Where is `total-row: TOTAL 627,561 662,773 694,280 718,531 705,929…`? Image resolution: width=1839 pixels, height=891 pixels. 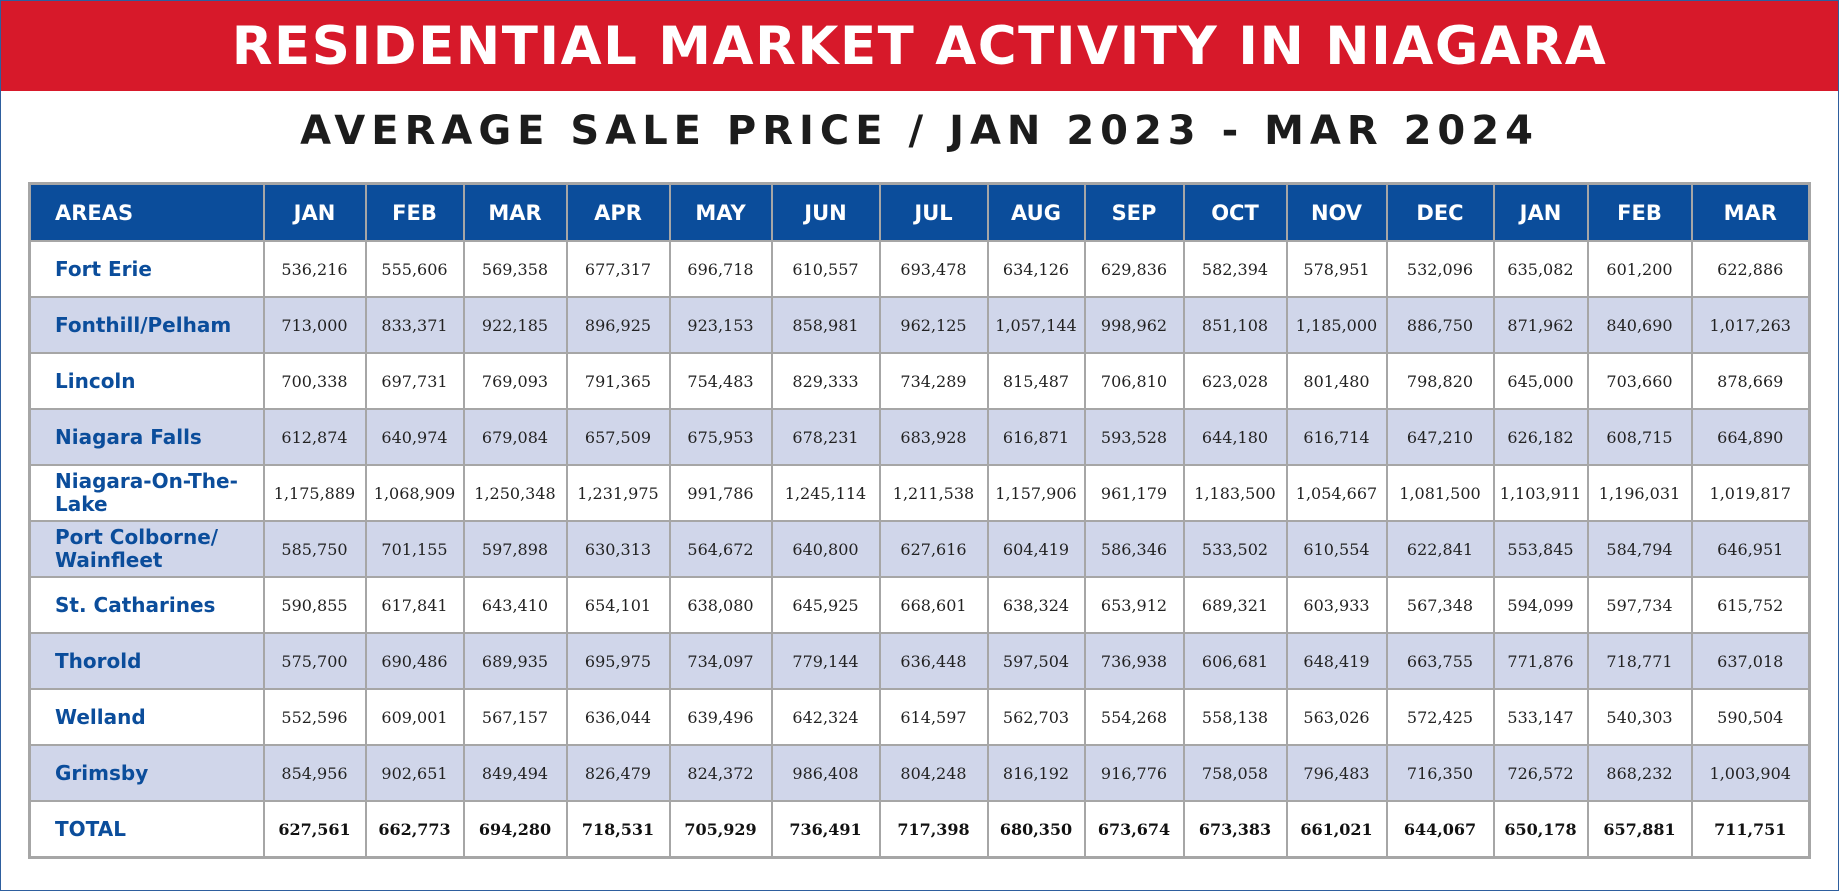 total-row: TOTAL 627,561 662,773 694,280 718,531 705,929… is located at coordinates (919, 829).